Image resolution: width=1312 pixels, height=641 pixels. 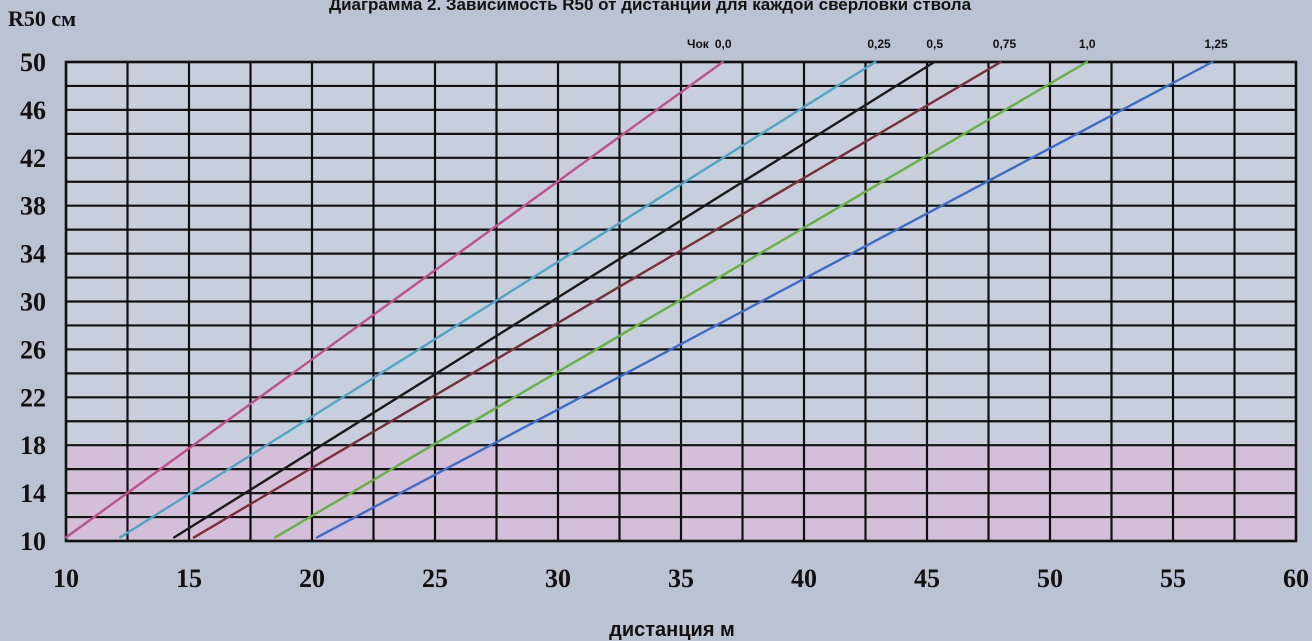 I want to click on series-label: 1,0, so click(x=1087, y=44).